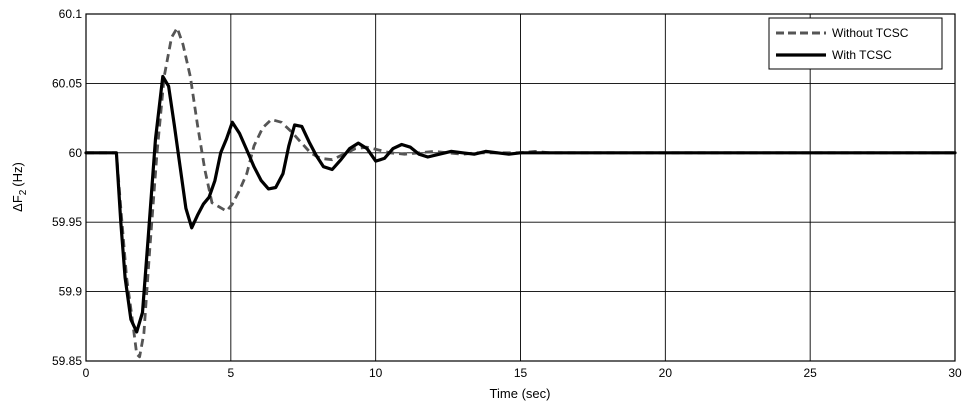 Image resolution: width=965 pixels, height=406 pixels. Describe the element at coordinates (17, 174) in the screenshot. I see `y-axis-label-unit: (Hz)` at that location.